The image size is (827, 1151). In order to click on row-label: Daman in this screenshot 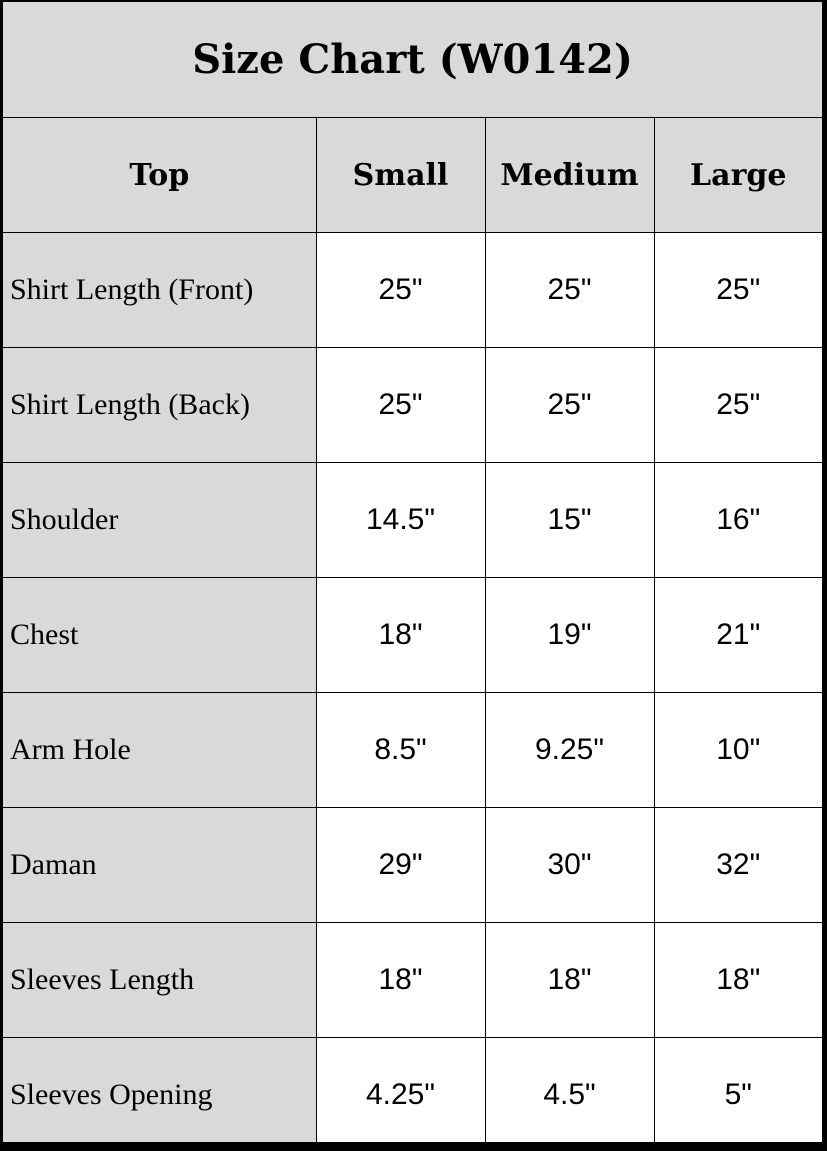, I will do `click(160, 865)`.